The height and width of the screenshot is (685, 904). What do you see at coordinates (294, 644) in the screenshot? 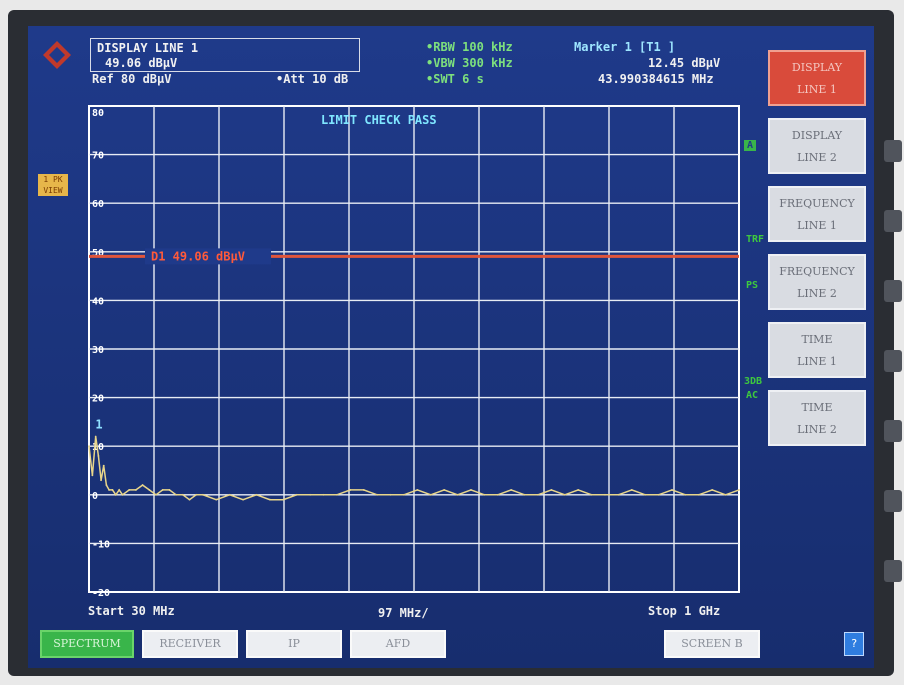
I see `ip-button: IP` at bounding box center [294, 644].